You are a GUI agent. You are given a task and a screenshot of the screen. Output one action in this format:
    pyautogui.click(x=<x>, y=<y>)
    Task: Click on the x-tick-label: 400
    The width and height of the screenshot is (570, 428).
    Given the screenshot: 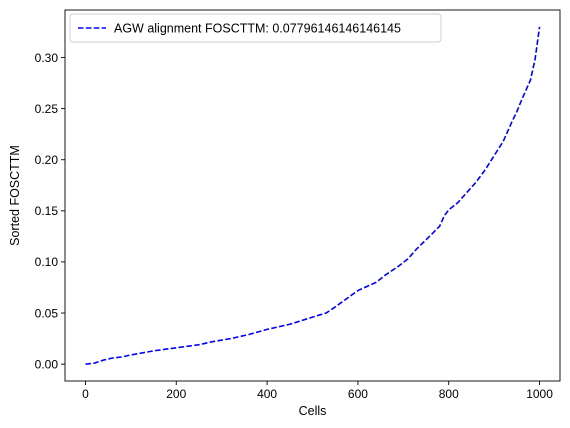 What is the action you would take?
    pyautogui.click(x=267, y=394)
    